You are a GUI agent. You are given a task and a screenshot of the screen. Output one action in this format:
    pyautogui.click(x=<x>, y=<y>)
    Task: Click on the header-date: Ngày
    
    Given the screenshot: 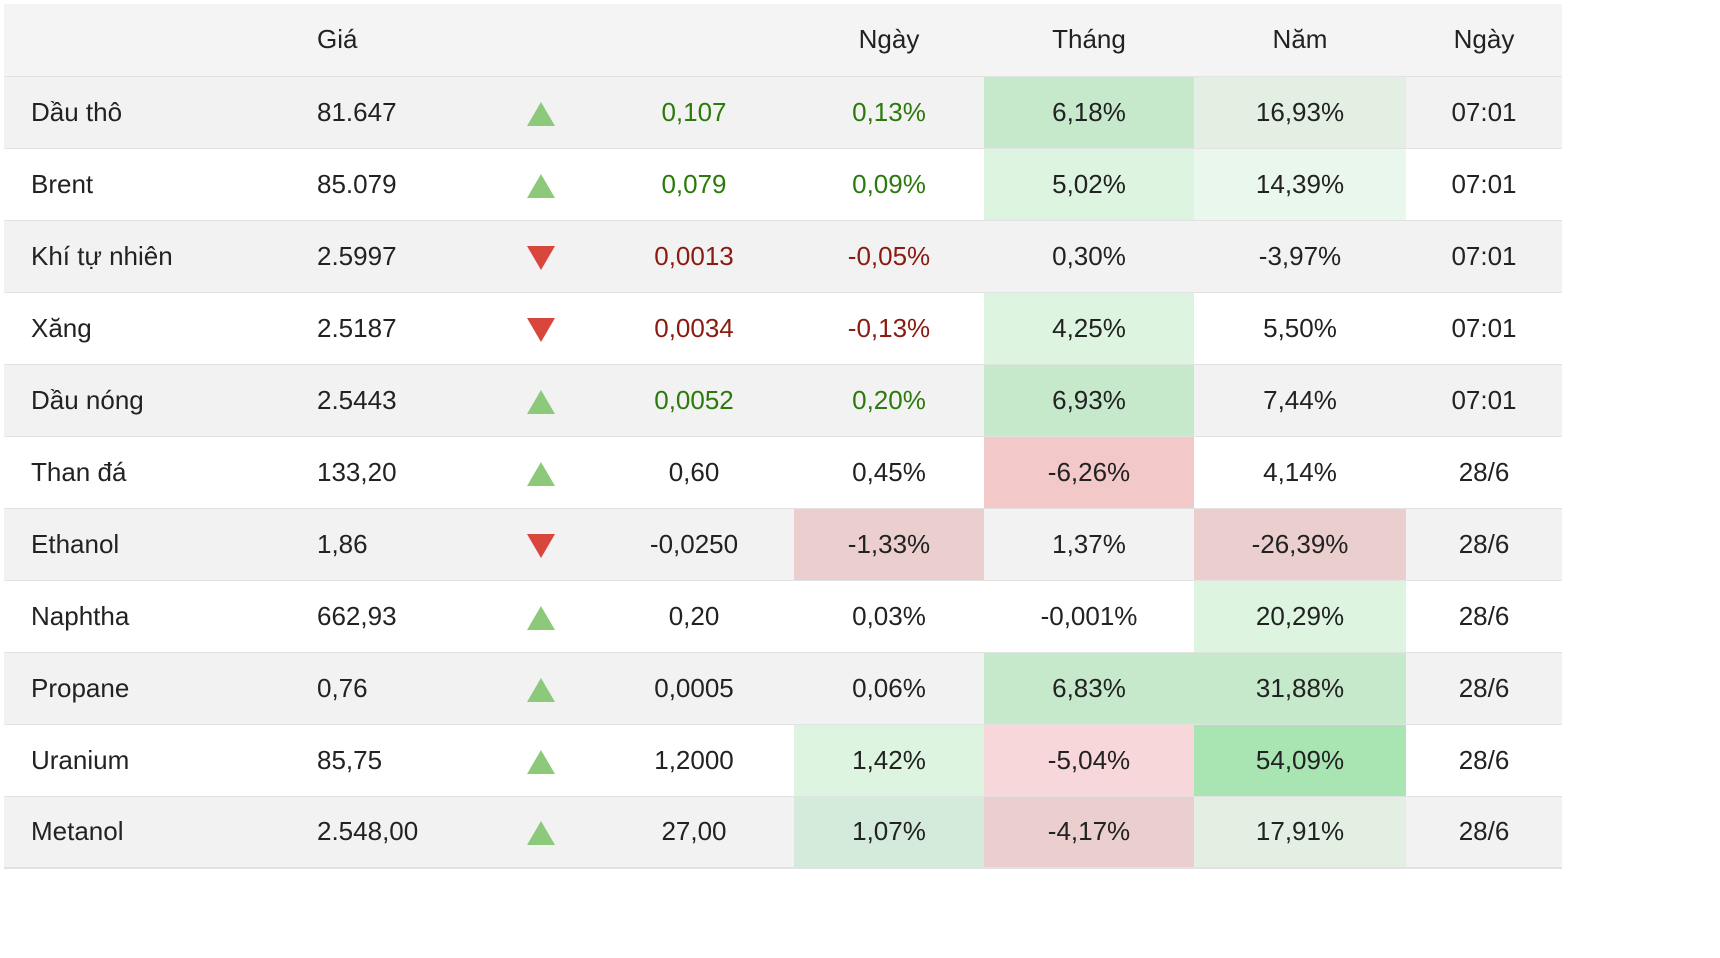 What is the action you would take?
    pyautogui.click(x=1484, y=39)
    